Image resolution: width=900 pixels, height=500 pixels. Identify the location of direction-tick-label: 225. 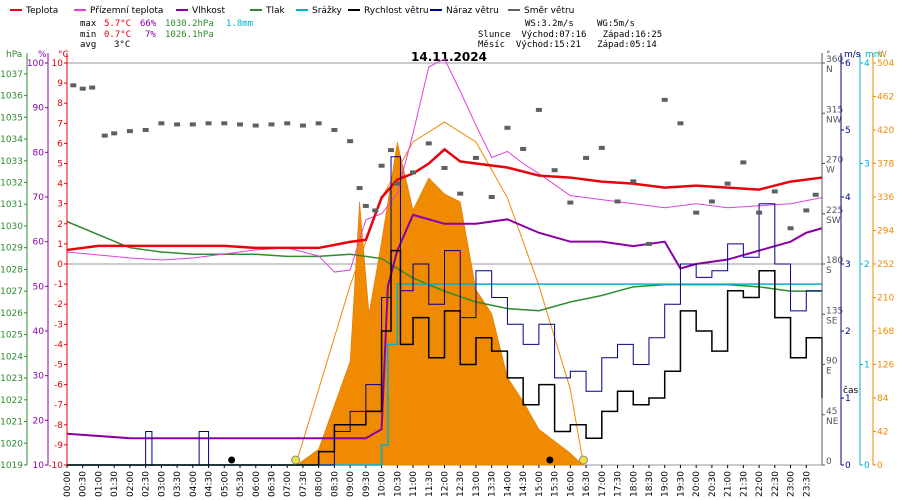
(834, 211).